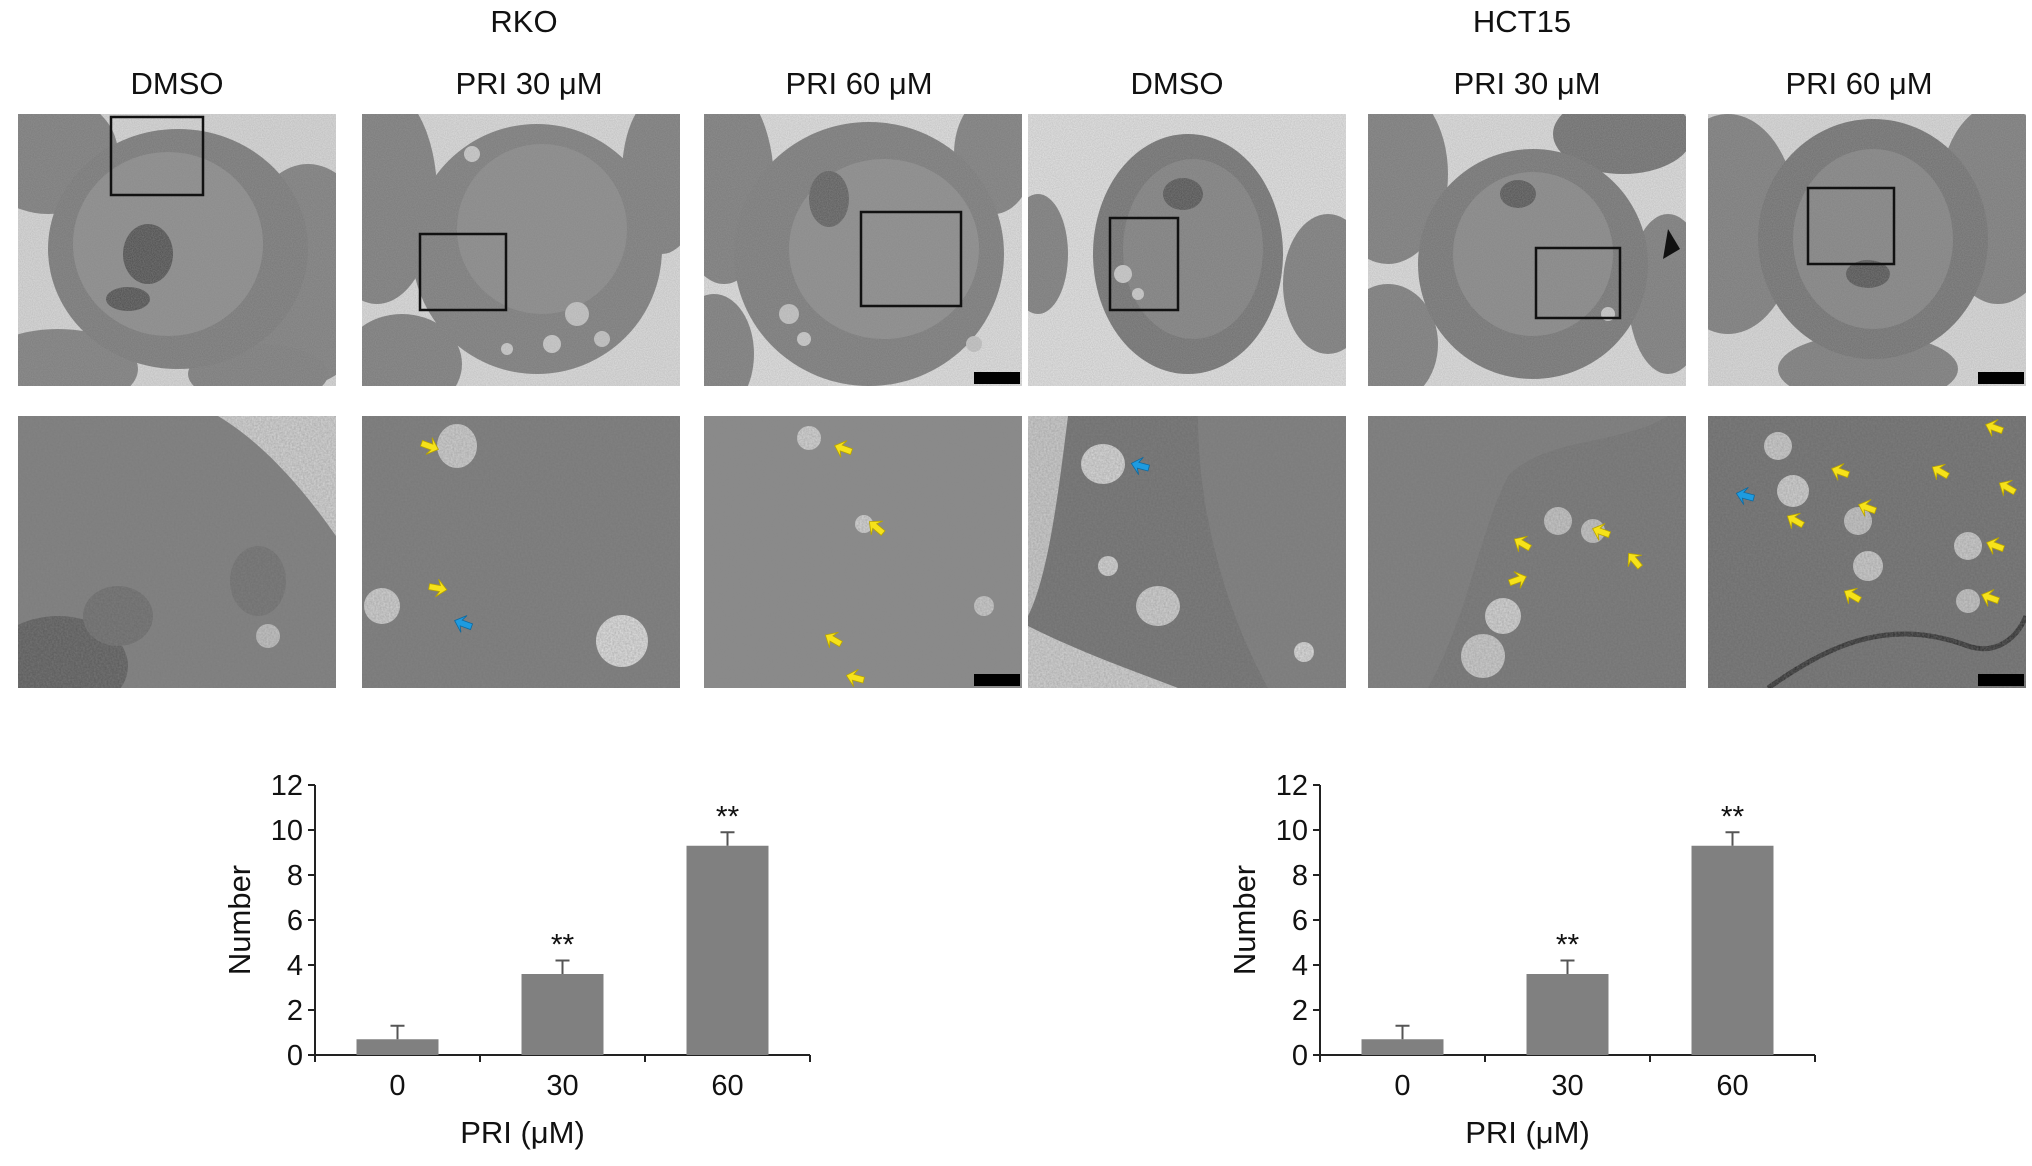  I want to click on micrograph-hct15-pri60-detail, so click(1867, 552).